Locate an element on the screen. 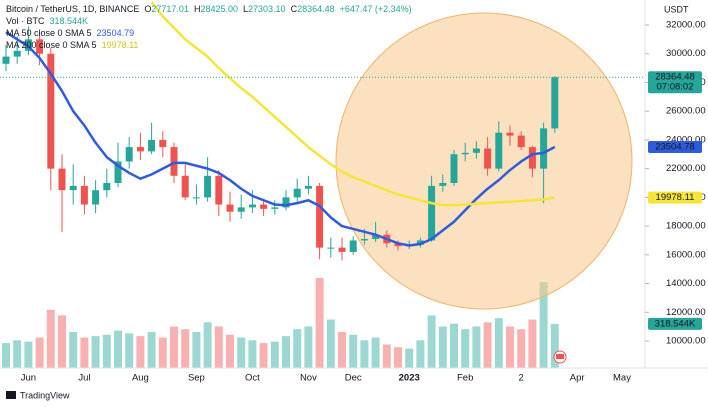 The width and height of the screenshot is (708, 407). x-tick-label: Oct is located at coordinates (252, 378).